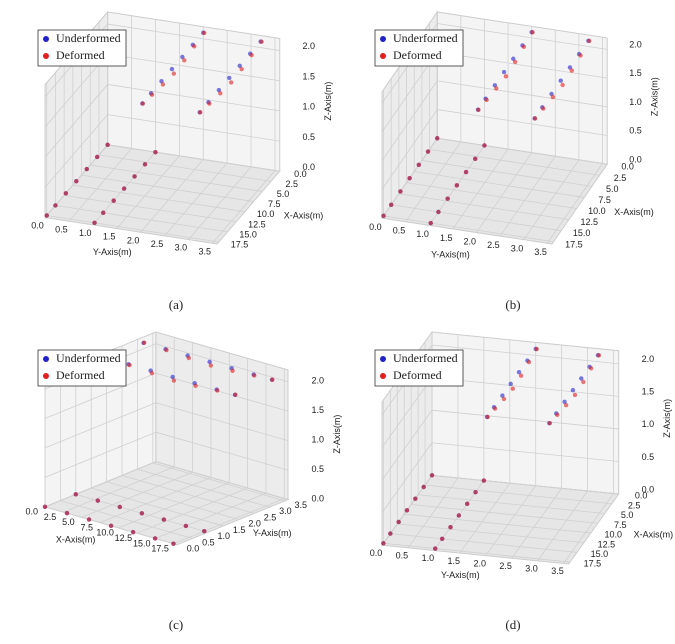 Image resolution: width=675 pixels, height=644 pixels. Describe the element at coordinates (85, 233) in the screenshot. I see `y-tick-label: 1.0` at that location.